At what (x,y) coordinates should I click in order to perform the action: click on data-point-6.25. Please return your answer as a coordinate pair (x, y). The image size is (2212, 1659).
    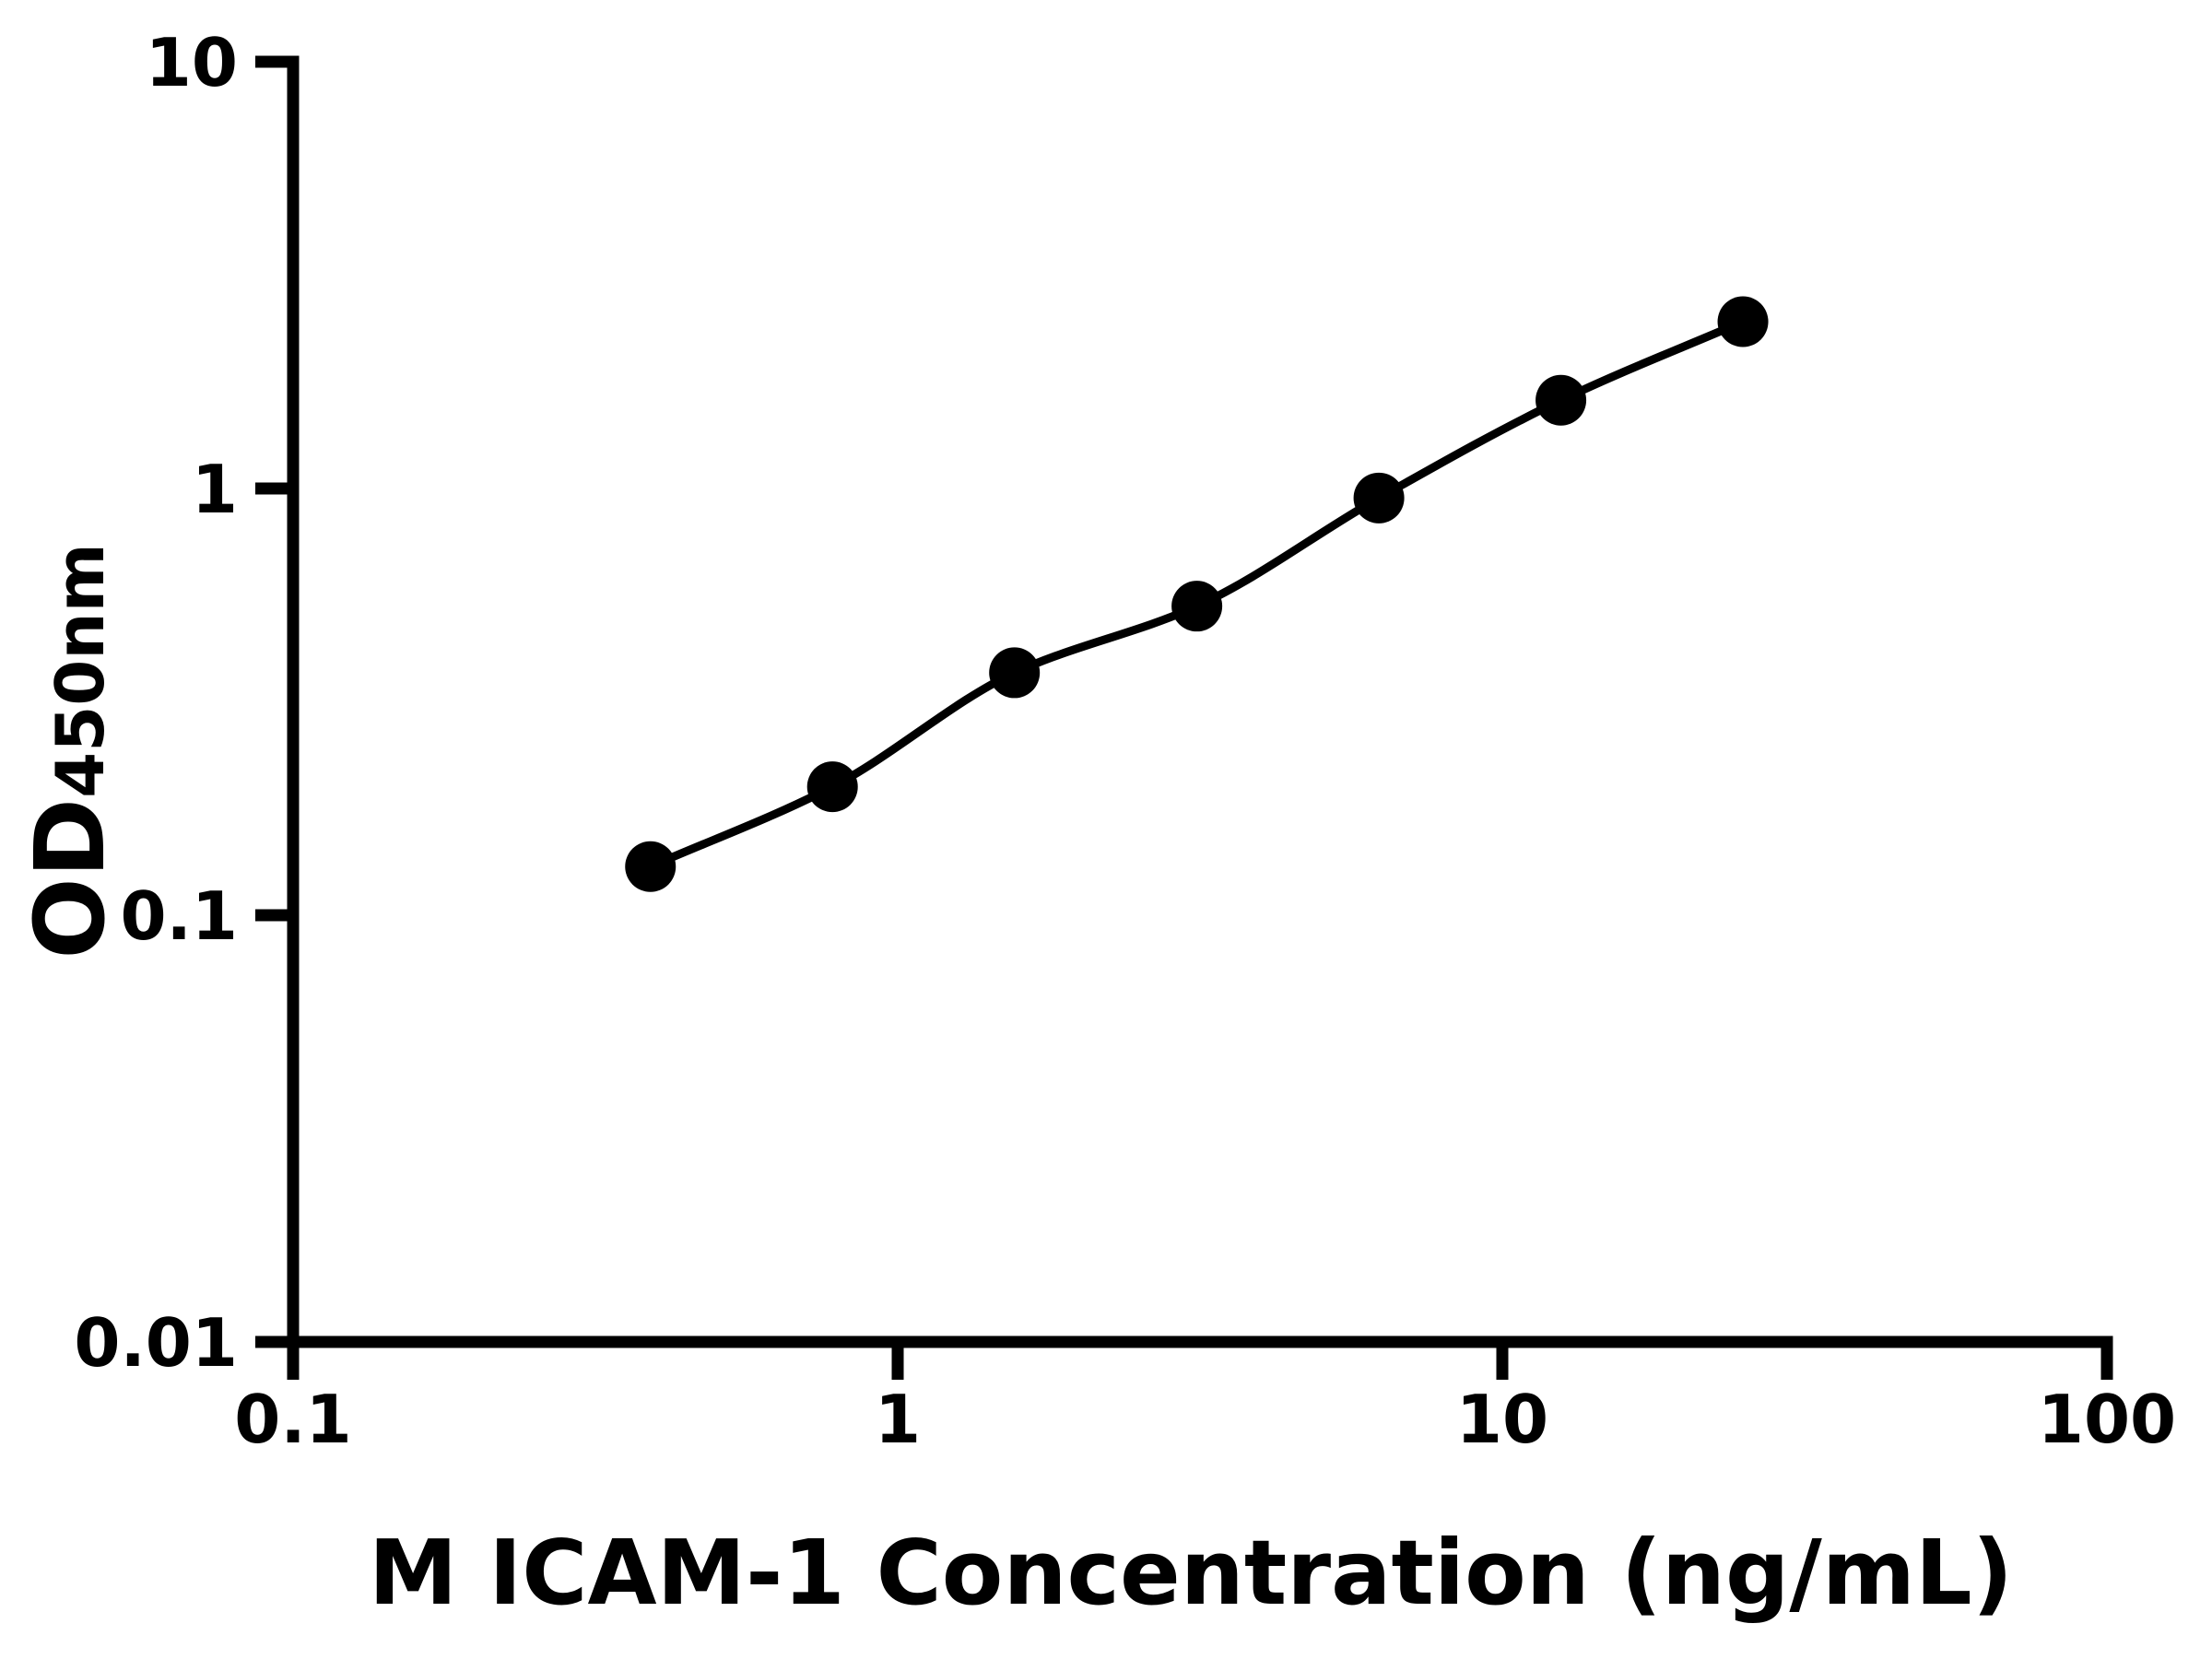
    Looking at the image, I should click on (1379, 498).